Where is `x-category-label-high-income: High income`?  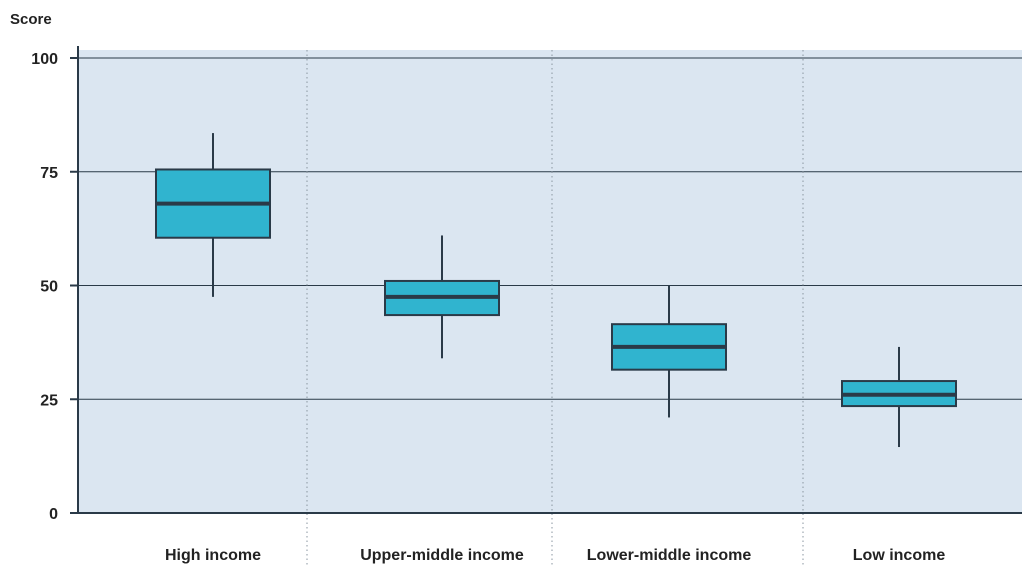
x-category-label-high-income: High income is located at coordinates (213, 555).